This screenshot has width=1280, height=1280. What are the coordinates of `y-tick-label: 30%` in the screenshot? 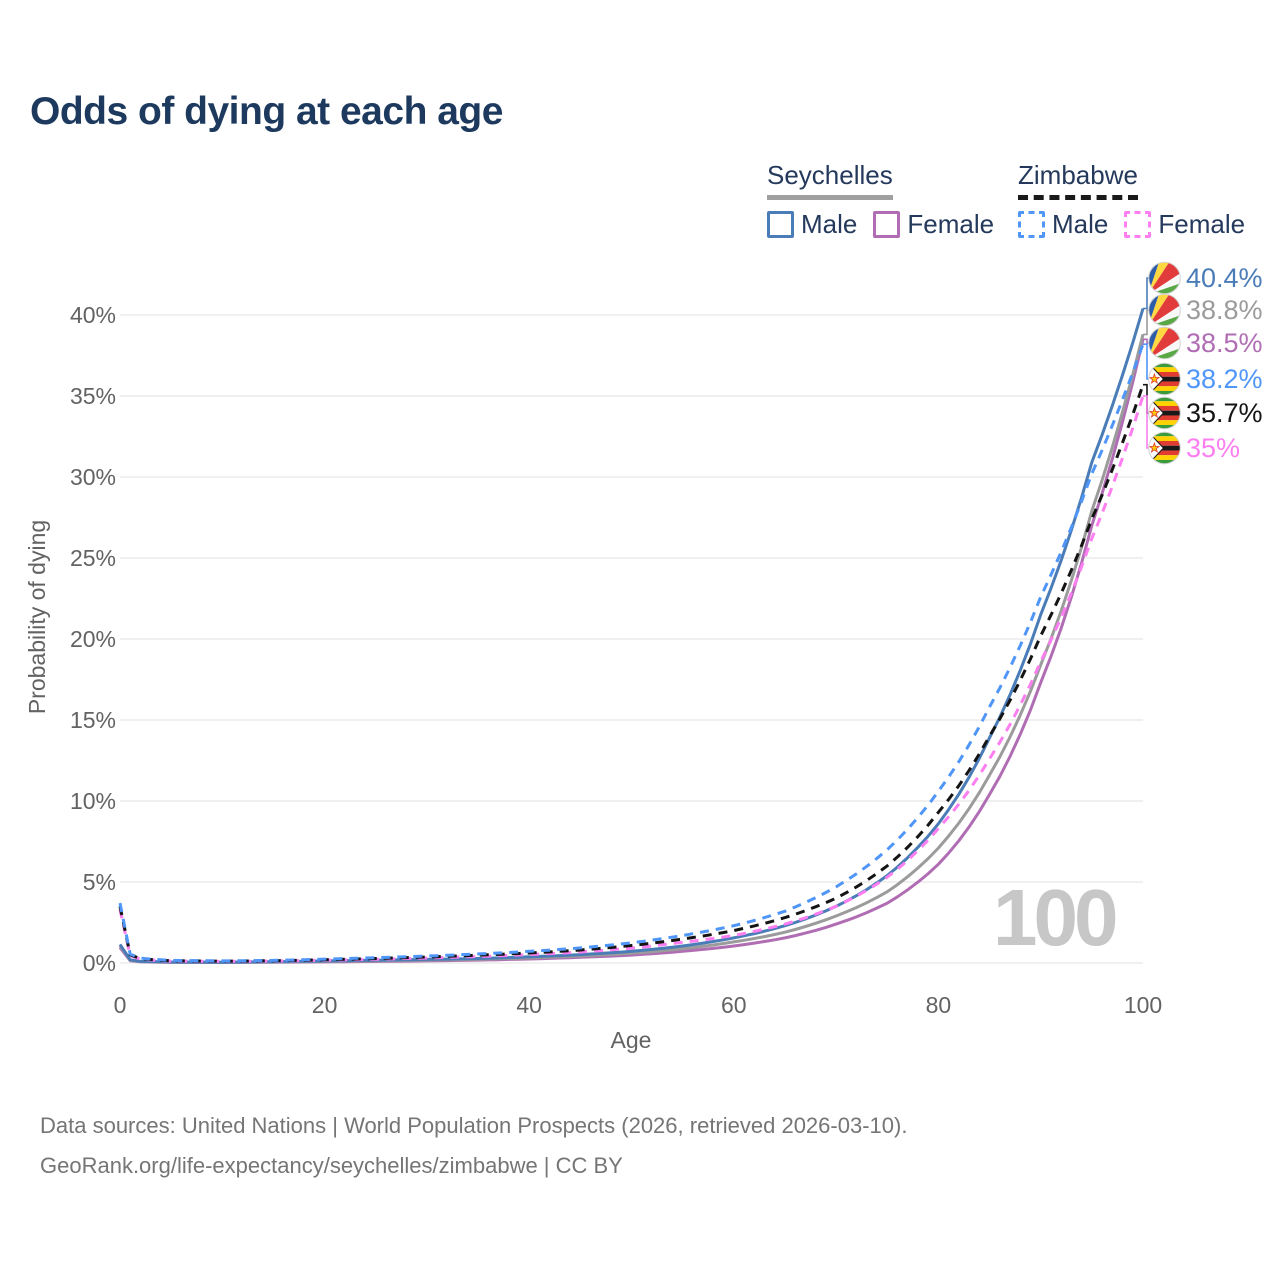 It's located at (93, 477).